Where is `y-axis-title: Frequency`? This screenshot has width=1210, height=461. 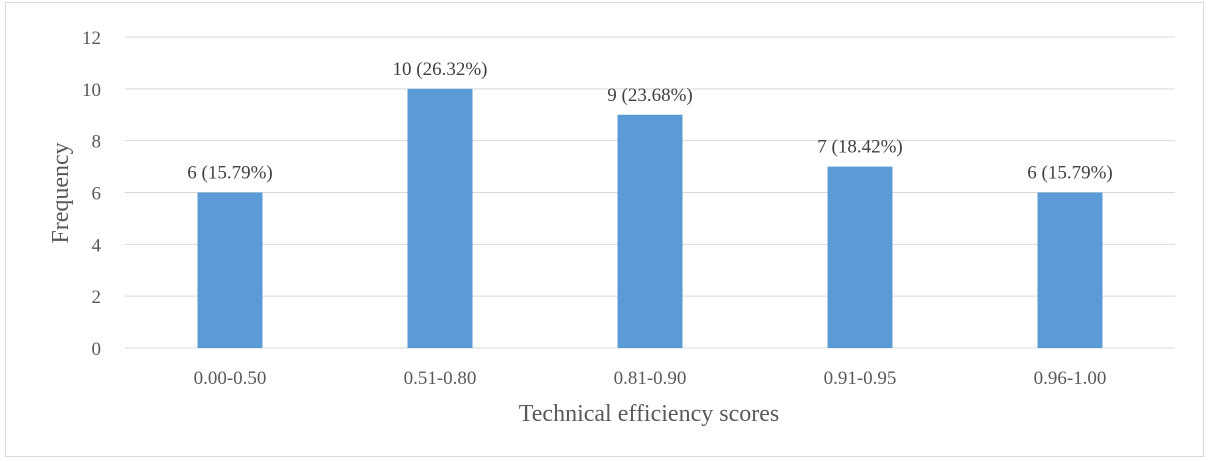
y-axis-title: Frequency is located at coordinates (61, 192).